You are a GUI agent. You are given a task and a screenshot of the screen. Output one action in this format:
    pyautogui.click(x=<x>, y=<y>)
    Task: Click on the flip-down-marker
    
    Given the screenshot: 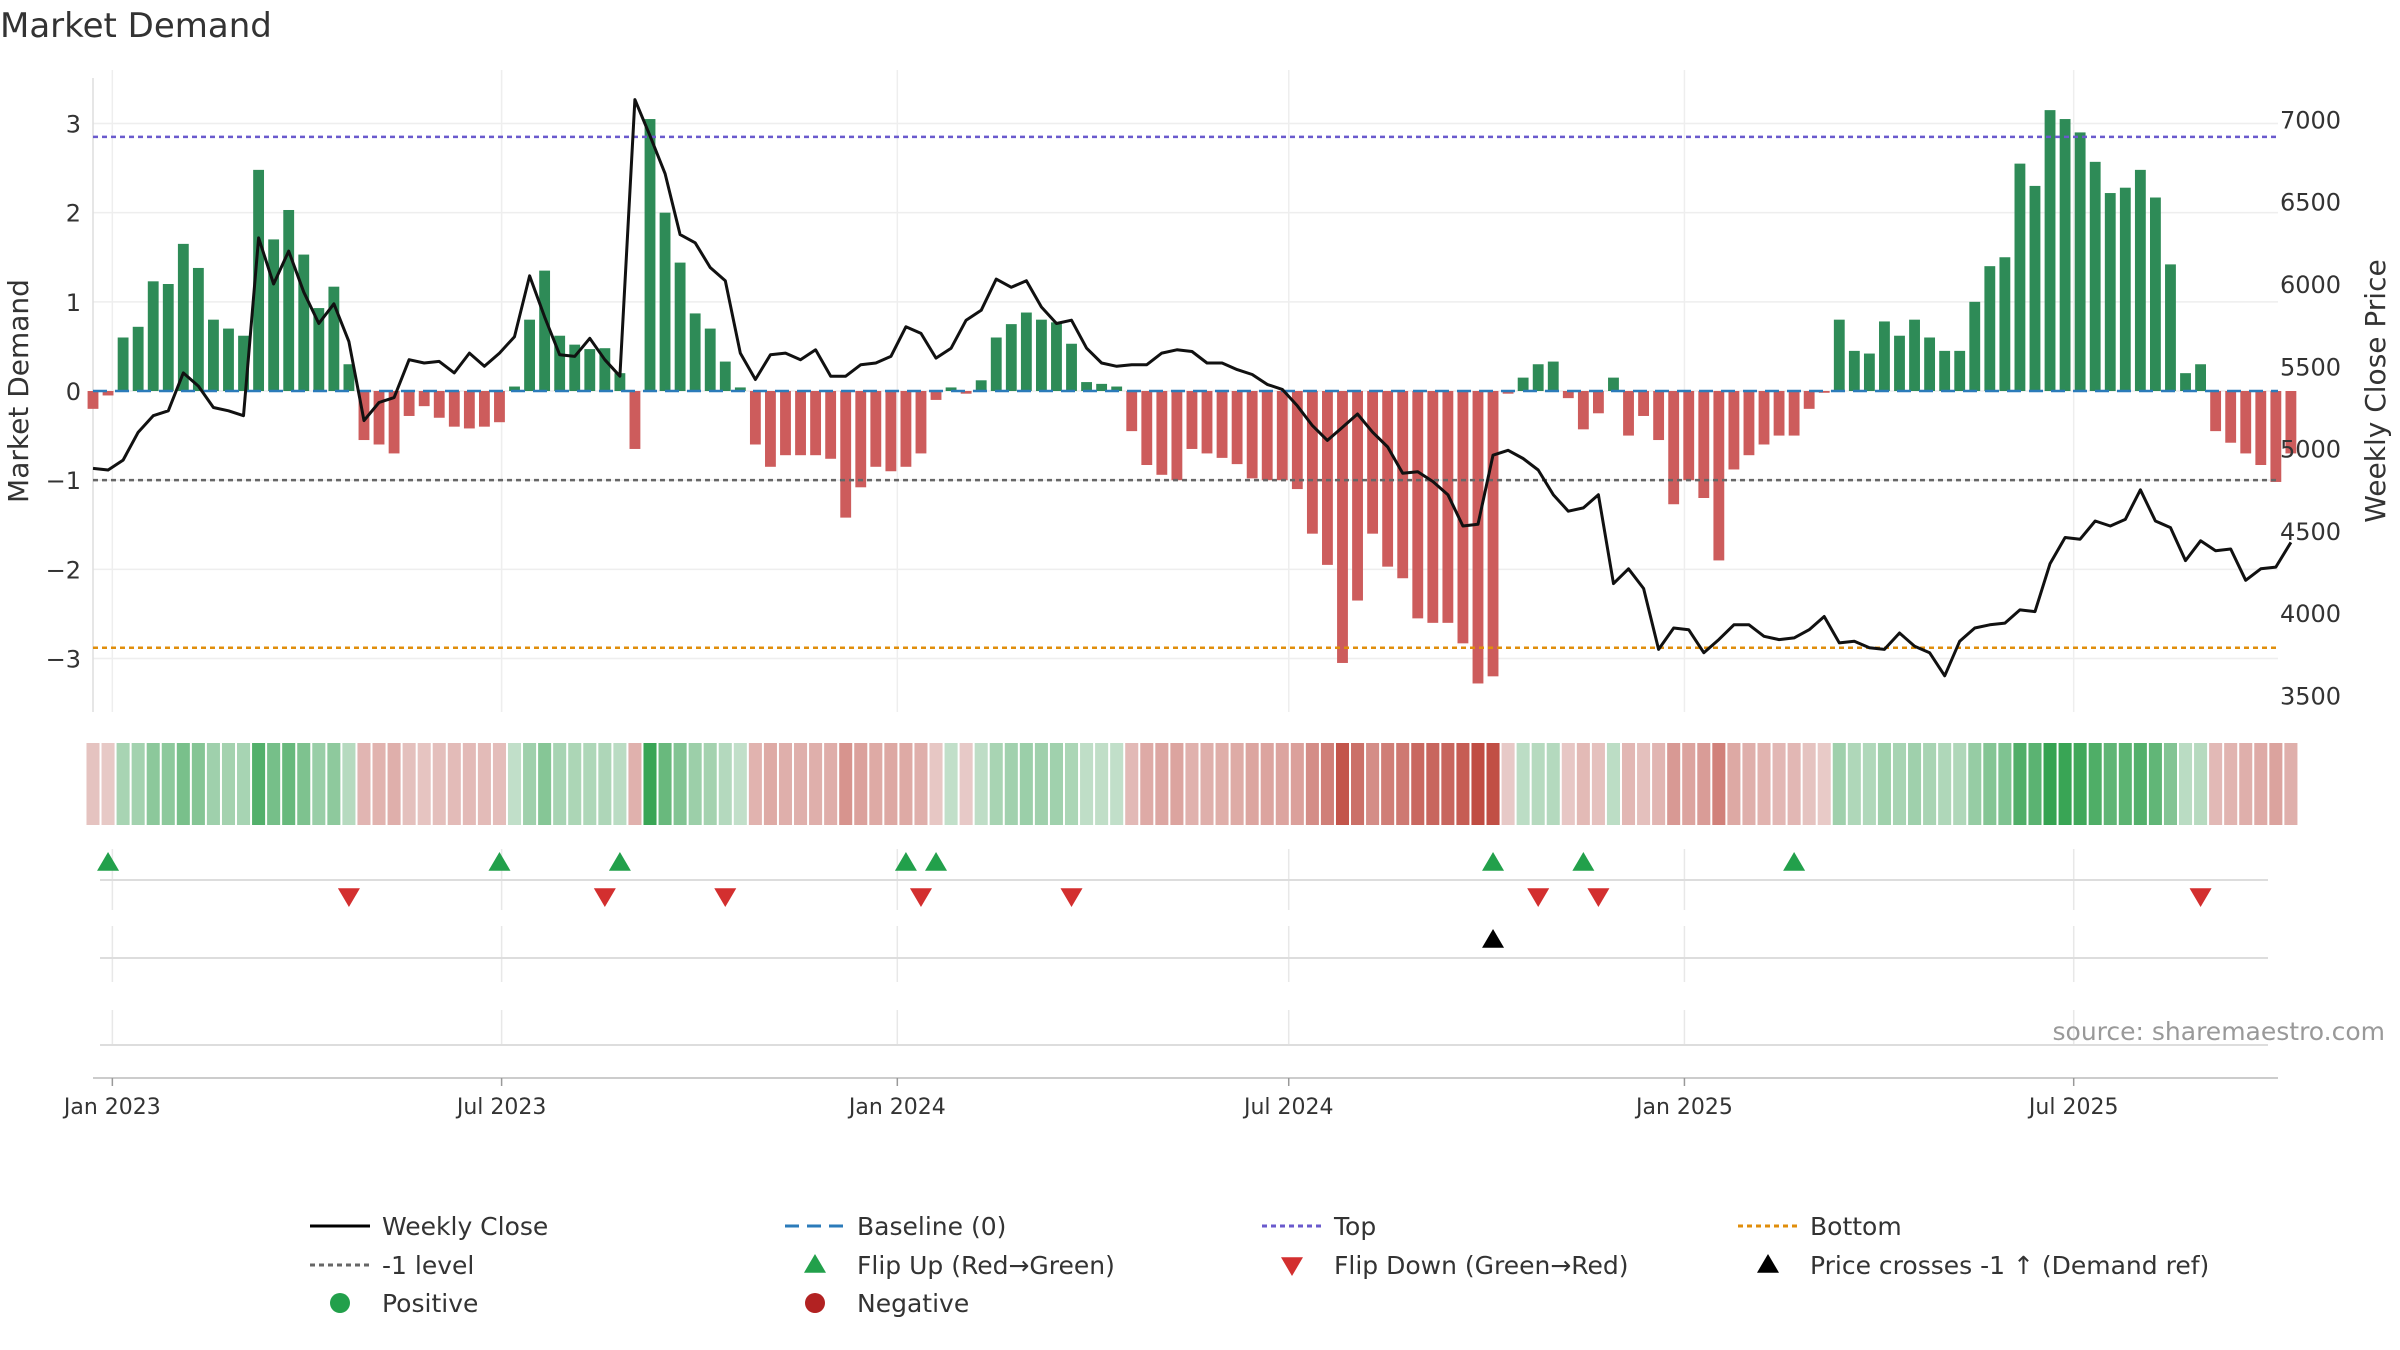 What is the action you would take?
    pyautogui.click(x=725, y=897)
    